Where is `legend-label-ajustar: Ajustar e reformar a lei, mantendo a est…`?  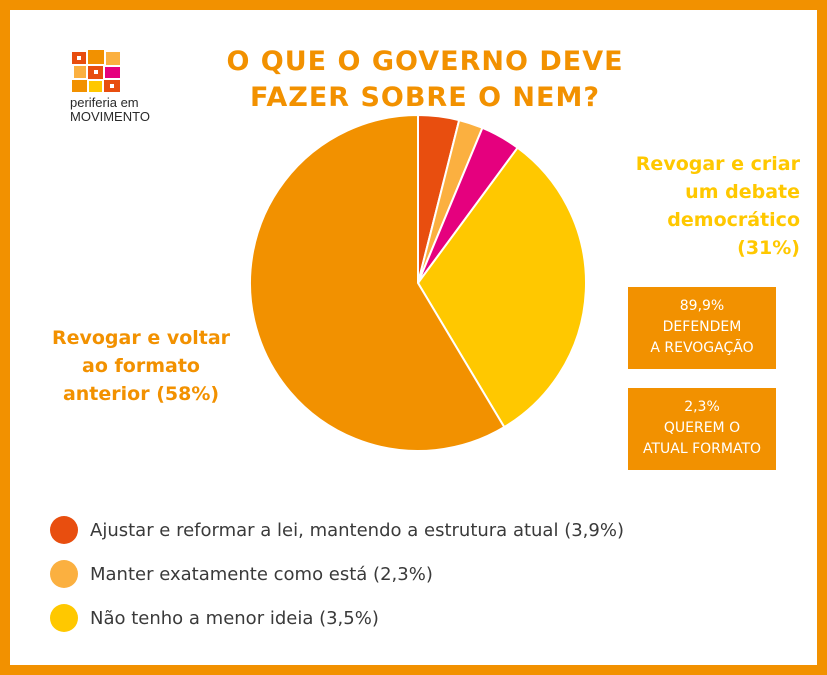 legend-label-ajustar: Ajustar e reformar a lei, mantendo a est… is located at coordinates (357, 530).